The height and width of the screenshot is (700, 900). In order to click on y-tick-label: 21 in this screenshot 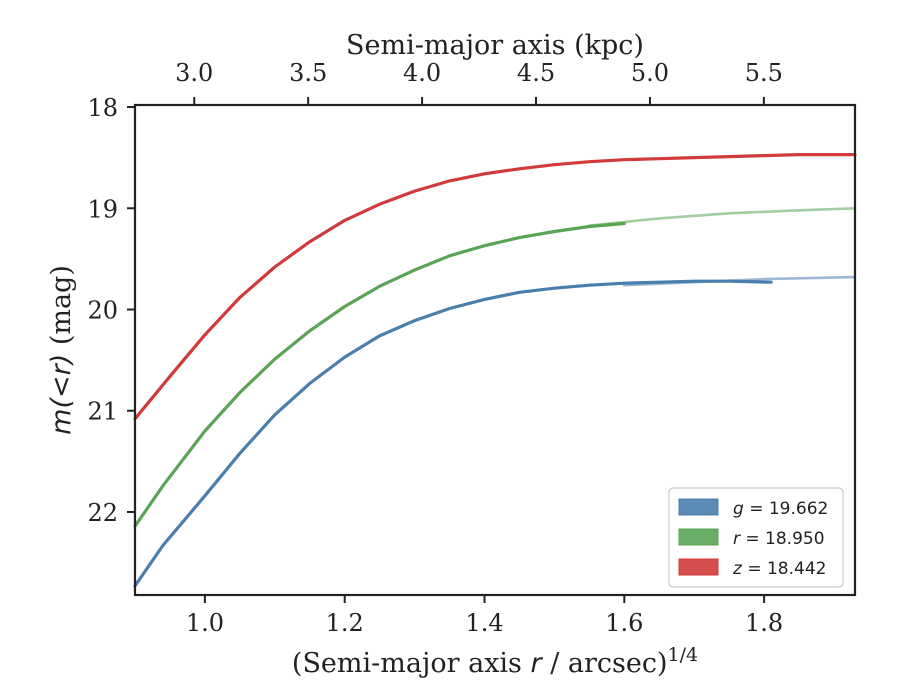, I will do `click(102, 412)`.